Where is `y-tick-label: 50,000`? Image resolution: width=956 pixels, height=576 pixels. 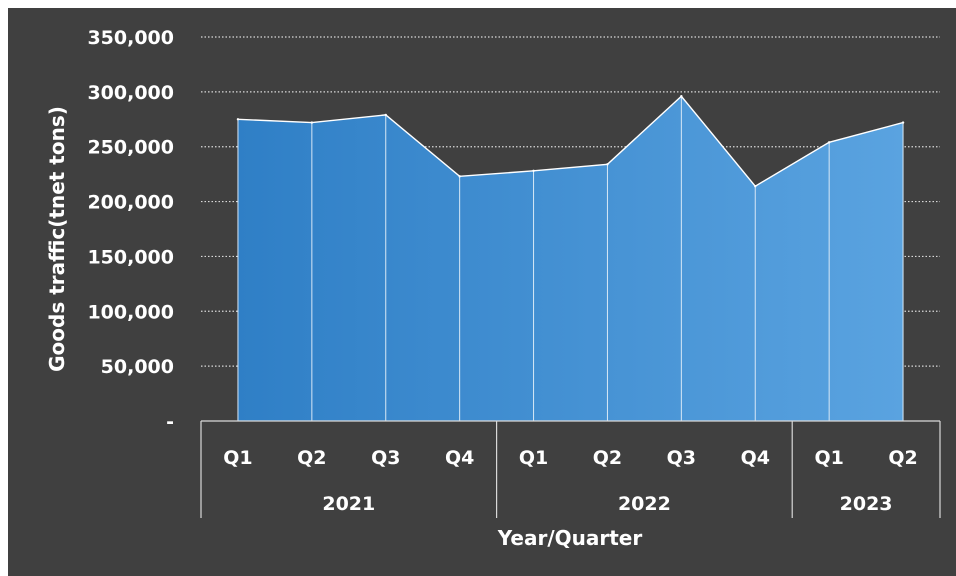 y-tick-label: 50,000 is located at coordinates (137, 367).